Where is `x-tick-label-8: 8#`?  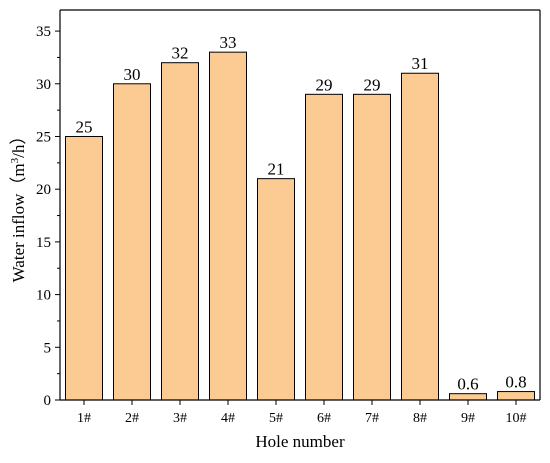 x-tick-label-8: 8# is located at coordinates (420, 418).